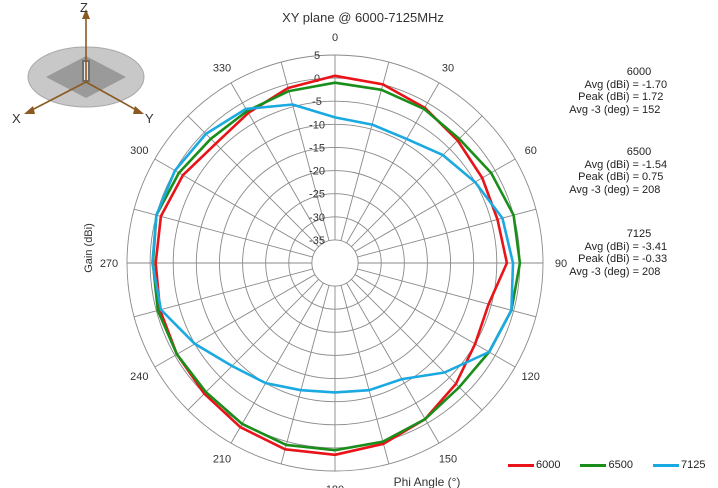  I want to click on axis-z-label: Z, so click(84, 7).